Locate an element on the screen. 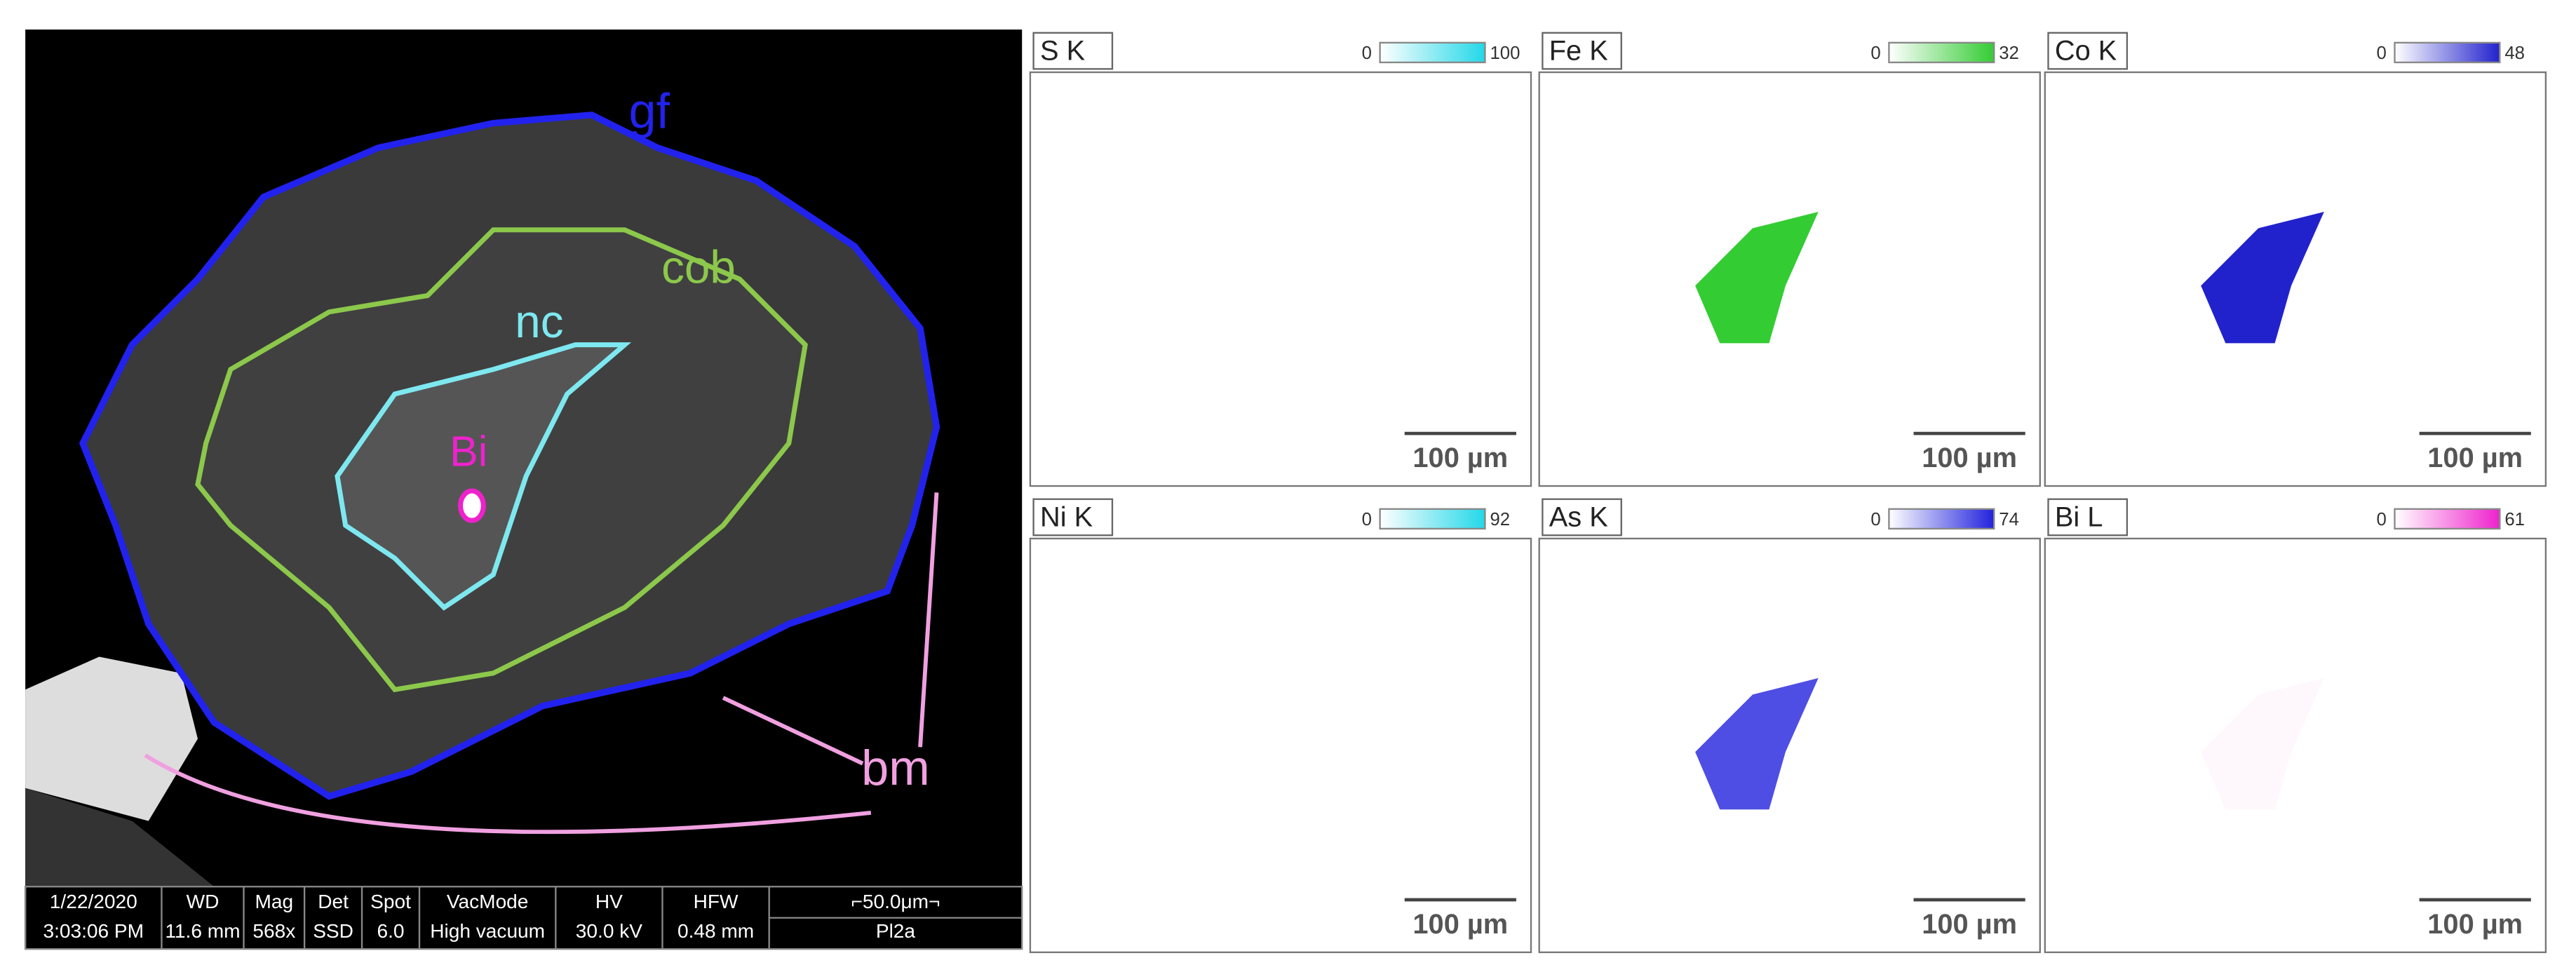 The image size is (2576, 972). eds-map: Ni K 0 92 100 µm is located at coordinates (1280, 726).